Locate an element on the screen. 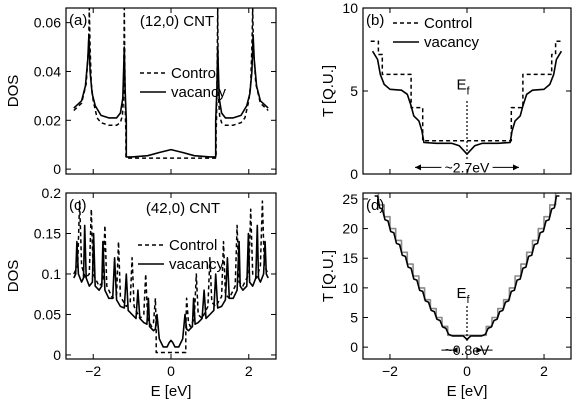 The width and height of the screenshot is (582, 401). legend-b: Control vacancy is located at coordinates (436, 33).